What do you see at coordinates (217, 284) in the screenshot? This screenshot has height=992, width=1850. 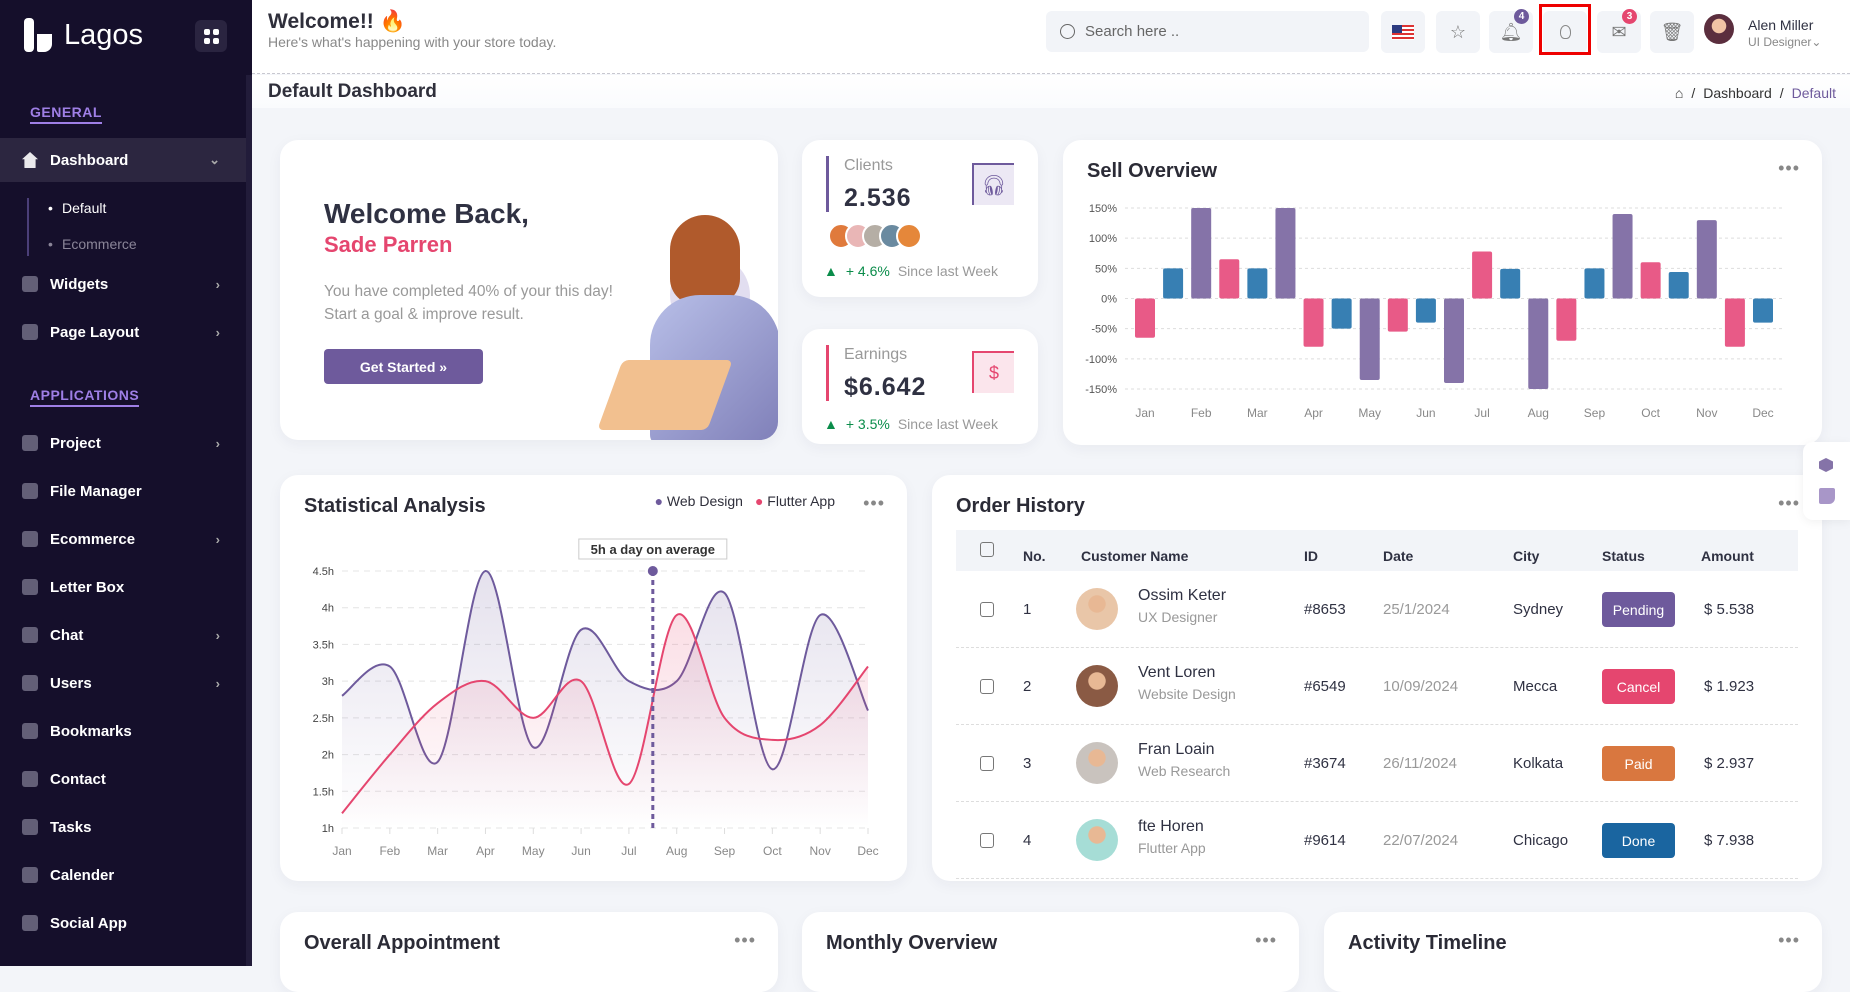 I see `chevron-right-icon: ›` at bounding box center [217, 284].